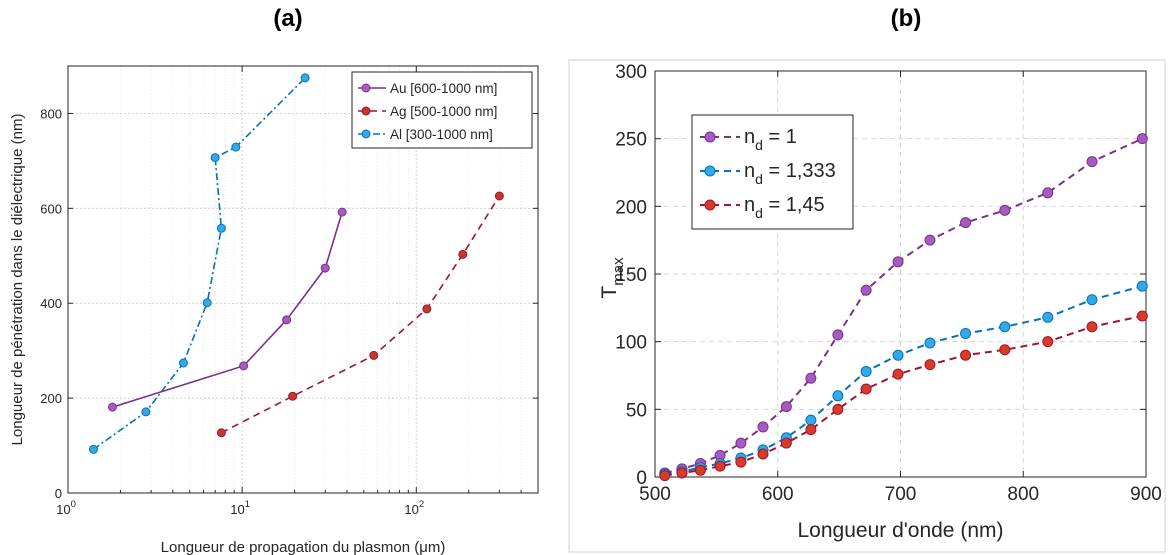 The image size is (1173, 555). Describe the element at coordinates (287, 18) in the screenshot. I see `panel-a-tag: (a)` at that location.